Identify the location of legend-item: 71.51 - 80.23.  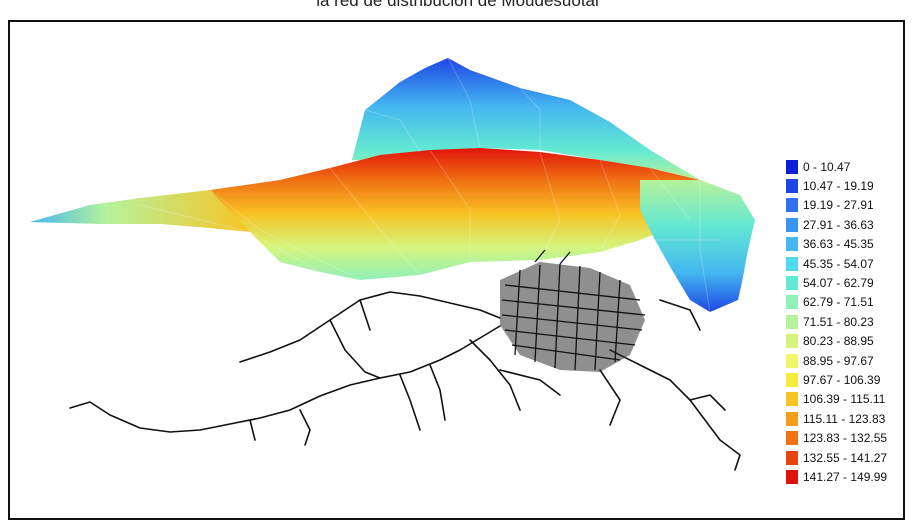
(836, 321).